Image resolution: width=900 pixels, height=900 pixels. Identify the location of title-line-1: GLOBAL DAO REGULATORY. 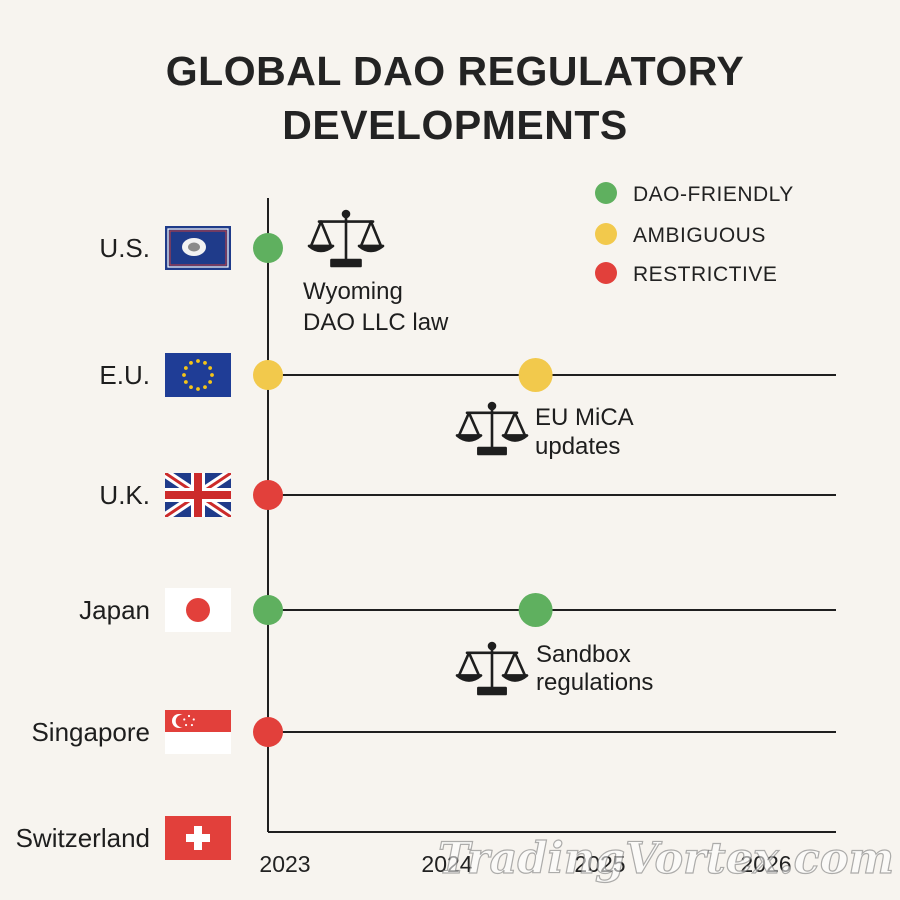
(455, 71).